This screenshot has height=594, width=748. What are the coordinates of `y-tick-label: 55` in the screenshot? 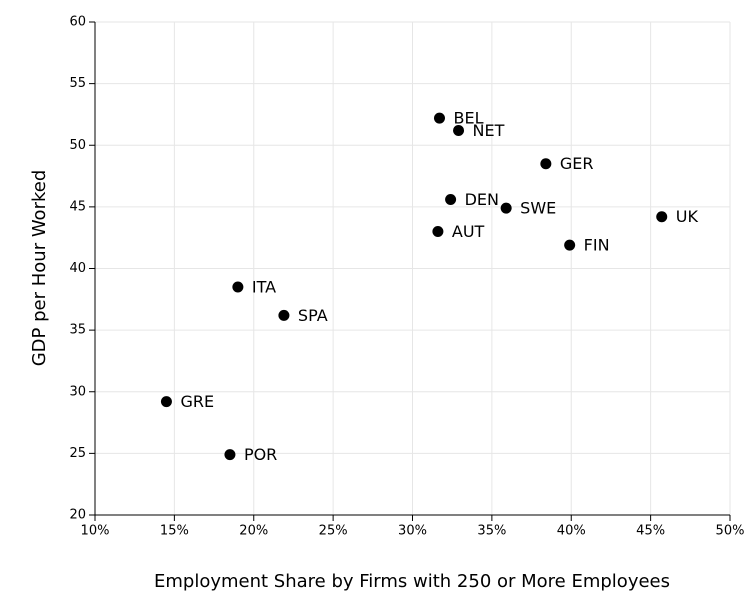 It's located at (77, 83).